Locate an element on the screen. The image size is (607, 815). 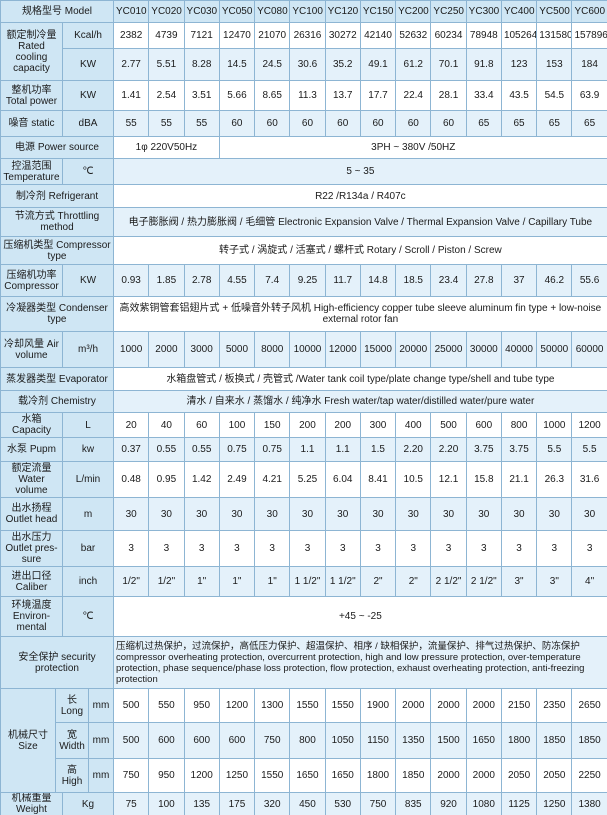
cell-value: 2 1/2" is located at coordinates (483, 581).